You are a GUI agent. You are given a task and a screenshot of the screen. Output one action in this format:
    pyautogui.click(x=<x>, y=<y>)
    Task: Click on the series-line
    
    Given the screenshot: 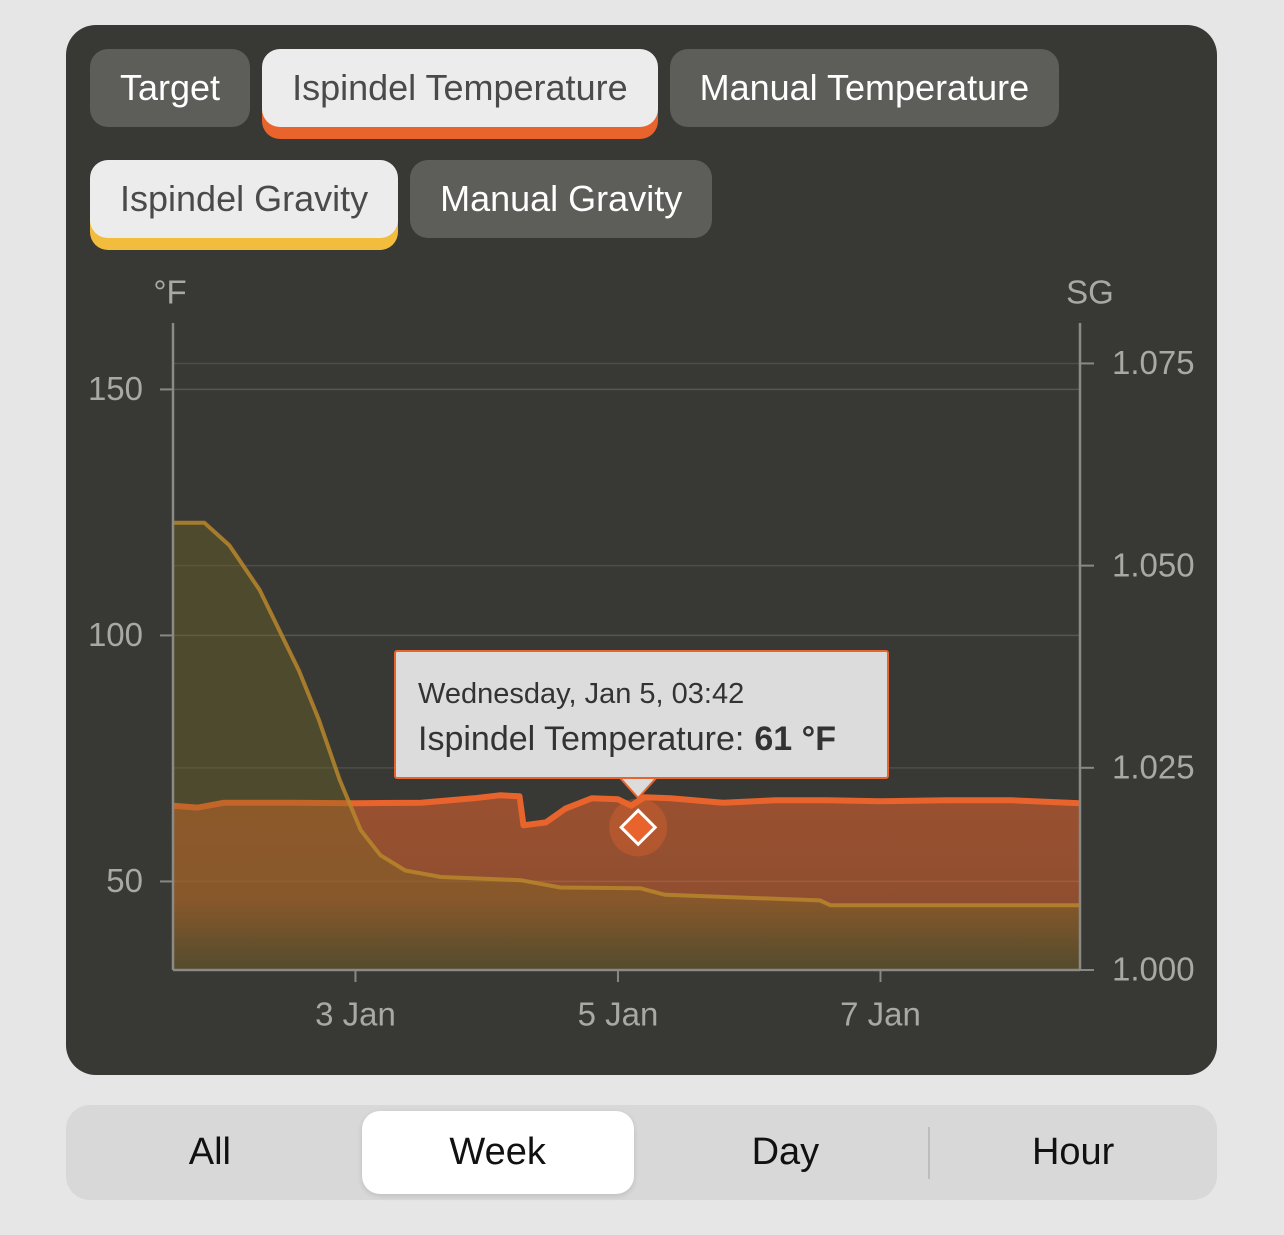 What is the action you would take?
    pyautogui.click(x=626, y=810)
    